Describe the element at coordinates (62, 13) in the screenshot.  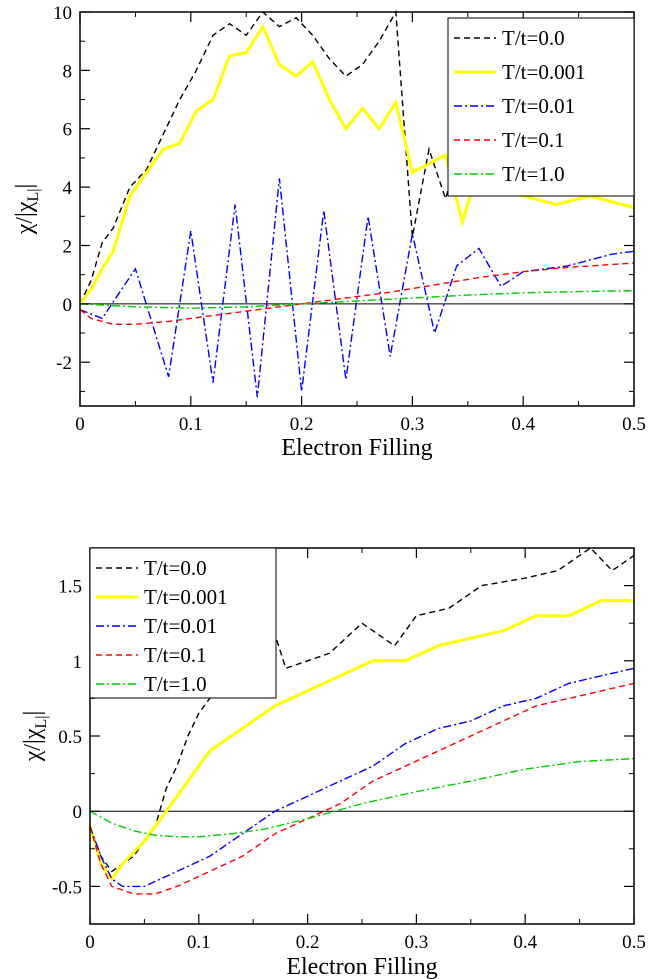
I see `y-tick-label: 10` at that location.